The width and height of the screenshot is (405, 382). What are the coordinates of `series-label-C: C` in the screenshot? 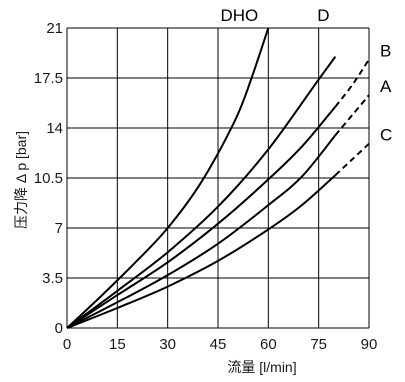 It's located at (386, 135).